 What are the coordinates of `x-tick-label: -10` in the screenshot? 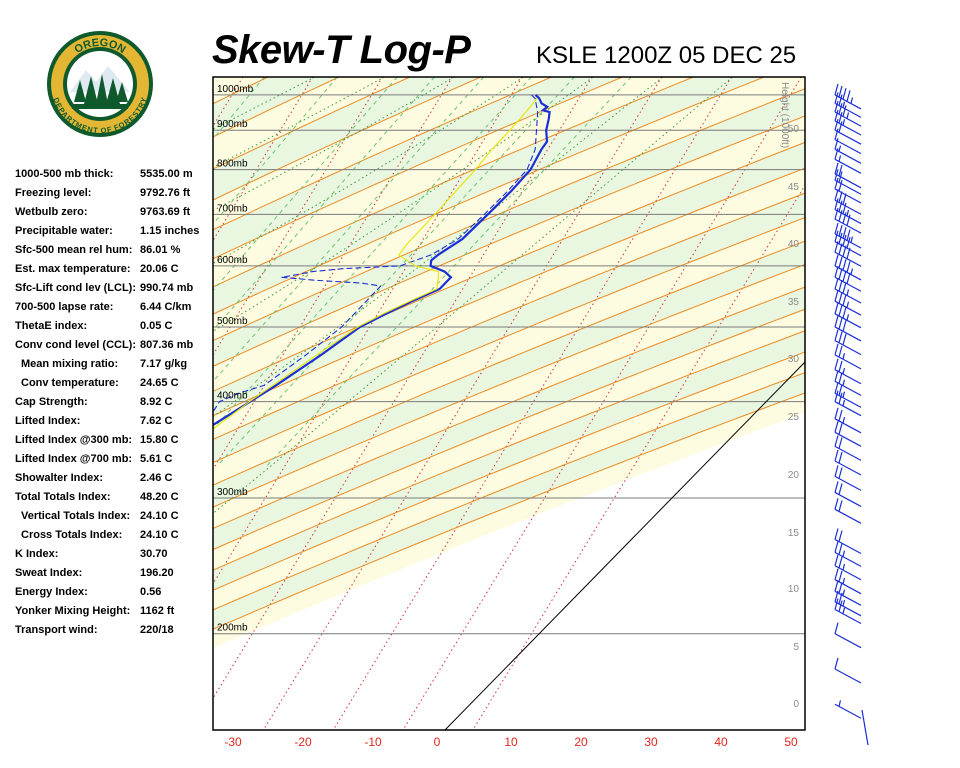 It's located at (373, 742).